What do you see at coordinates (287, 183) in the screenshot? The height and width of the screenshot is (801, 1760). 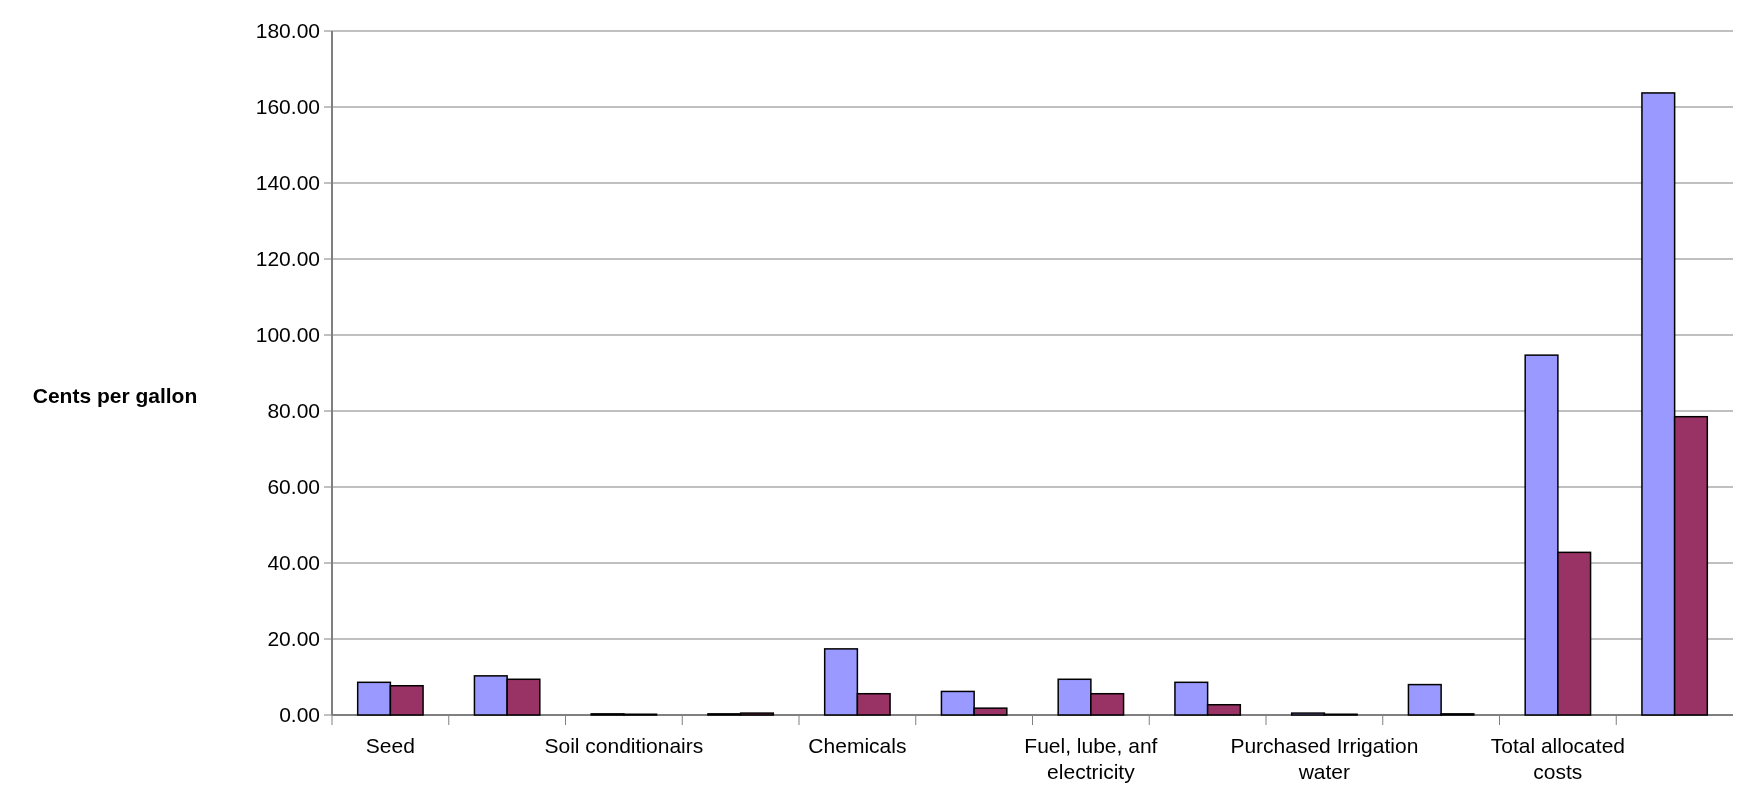 I see `y-tick-label: 140.00` at bounding box center [287, 183].